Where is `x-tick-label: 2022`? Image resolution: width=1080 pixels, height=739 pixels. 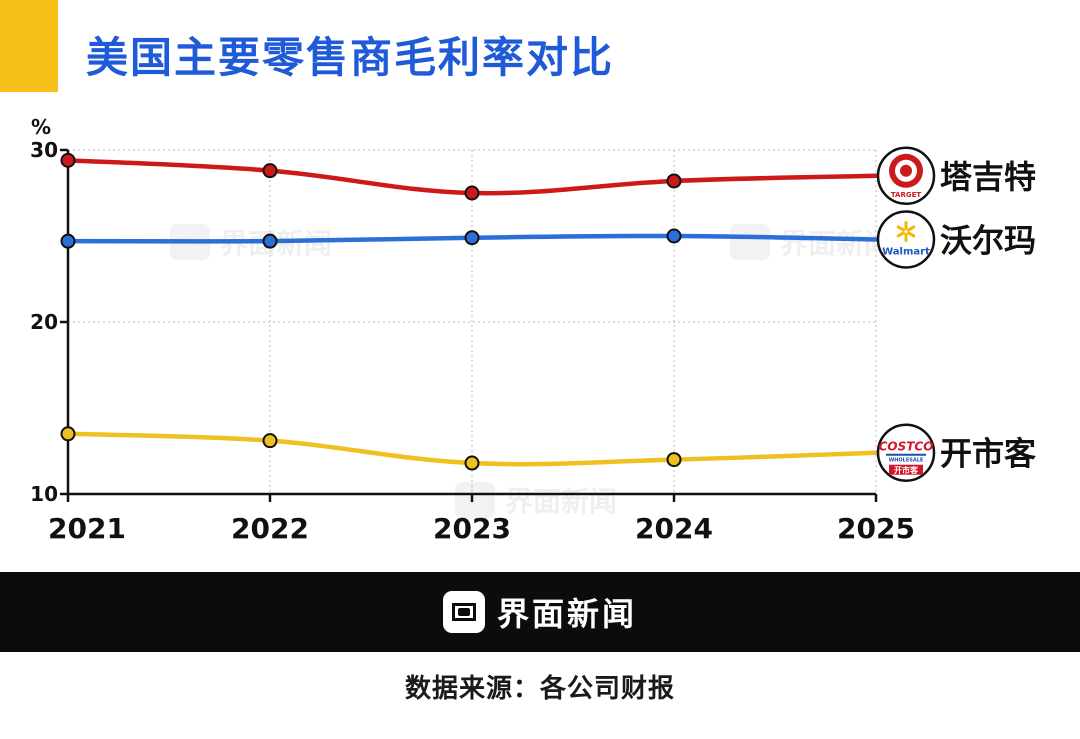
x-tick-label: 2022 is located at coordinates (270, 528).